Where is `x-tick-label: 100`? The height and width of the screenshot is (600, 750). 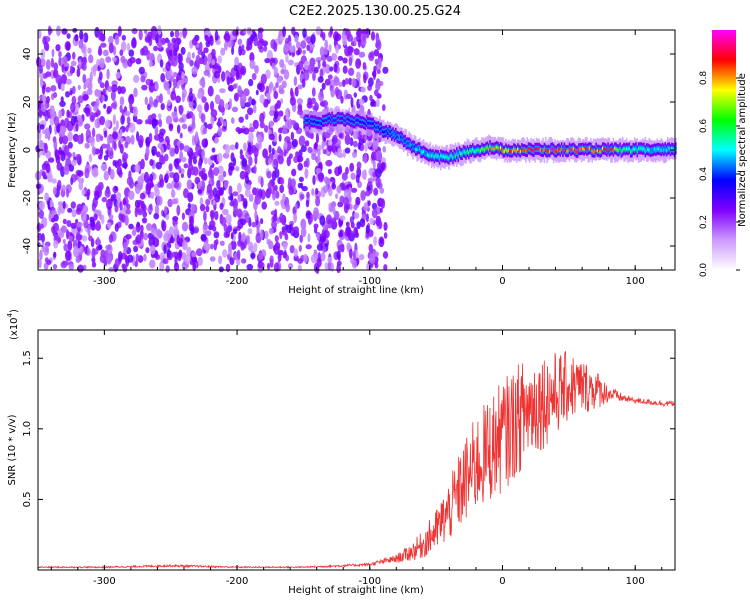
x-tick-label: 100 is located at coordinates (635, 581).